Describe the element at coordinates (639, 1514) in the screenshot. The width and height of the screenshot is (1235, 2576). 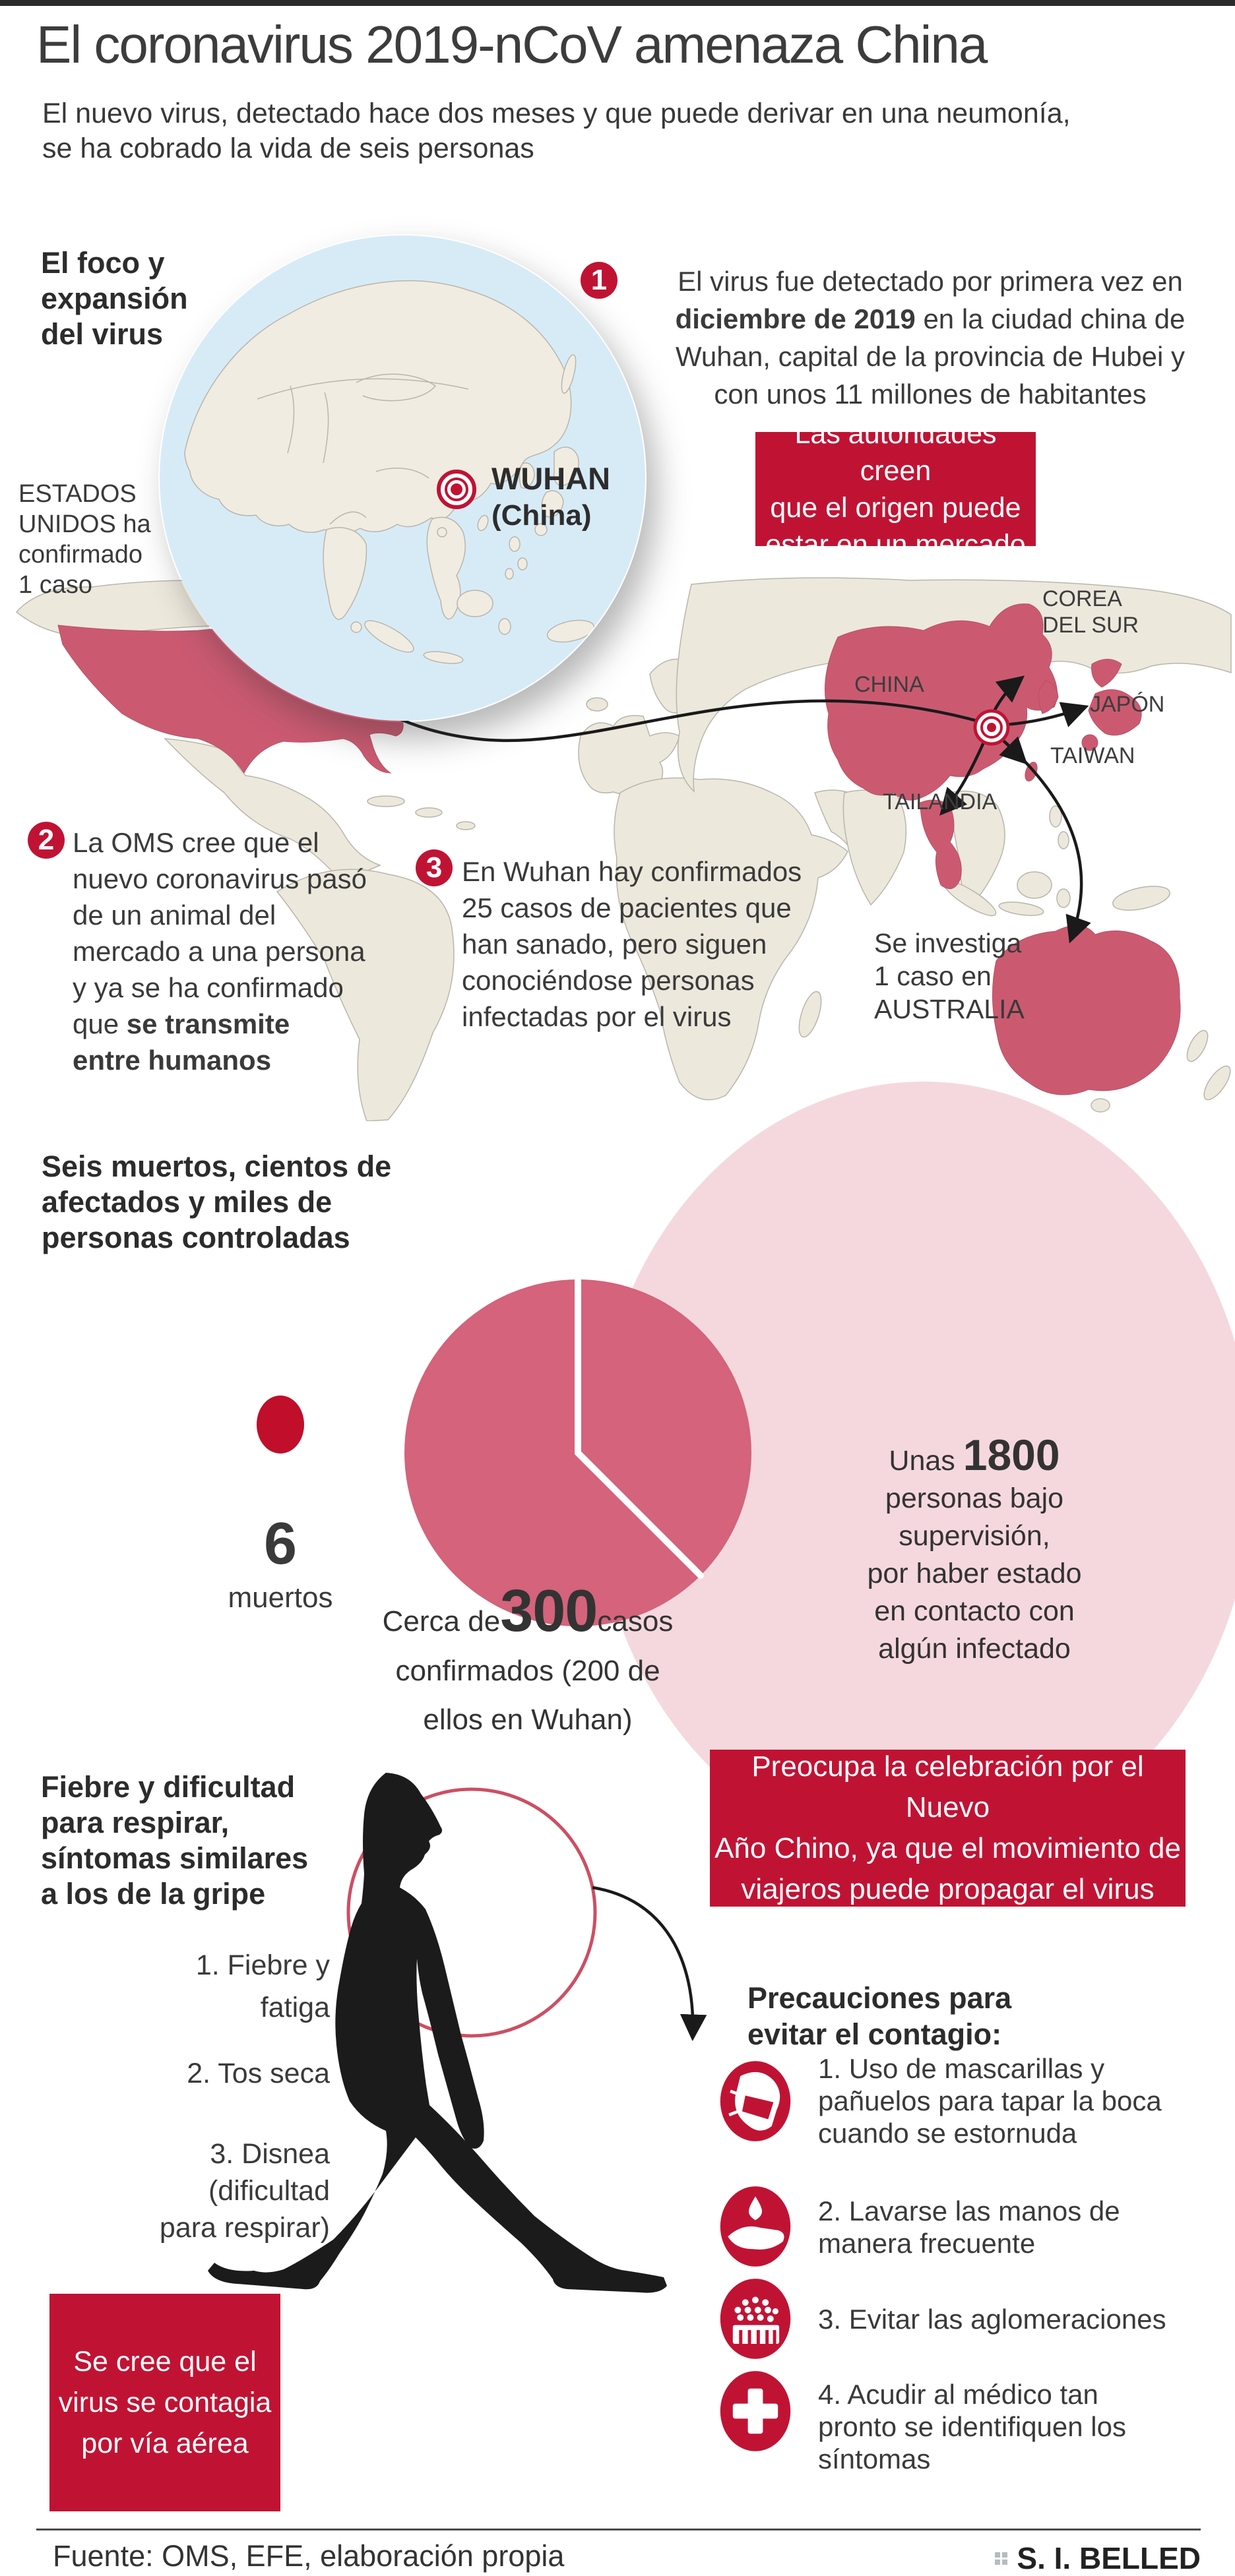
I see `pie-divider-diagonal` at that location.